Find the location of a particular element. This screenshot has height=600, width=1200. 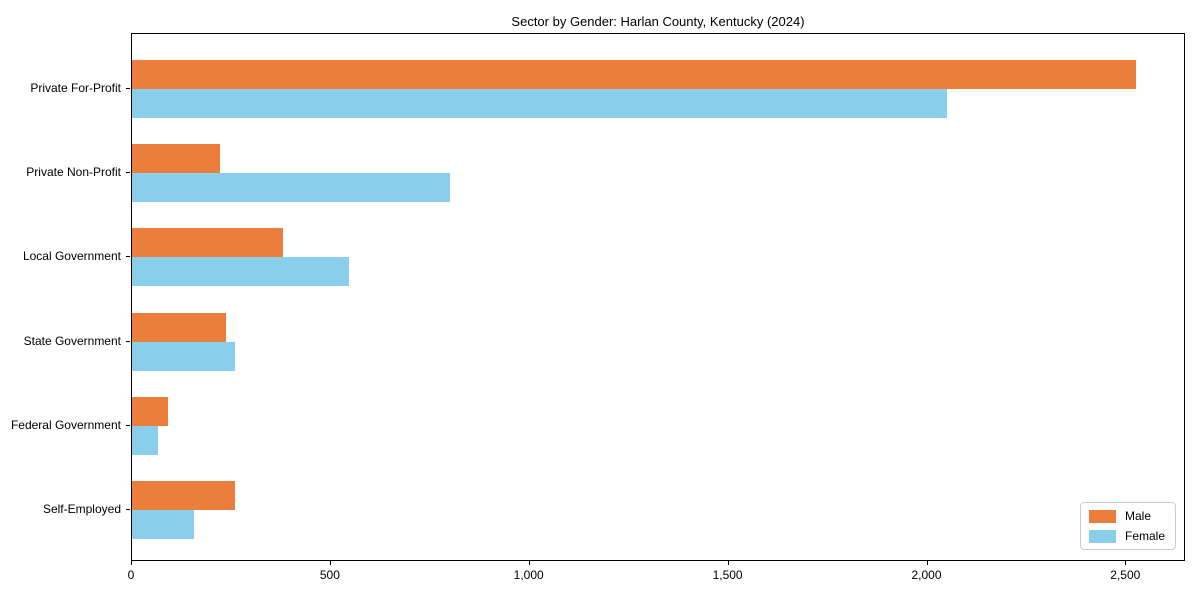

x-tick-label: 1,000 is located at coordinates (528, 575).